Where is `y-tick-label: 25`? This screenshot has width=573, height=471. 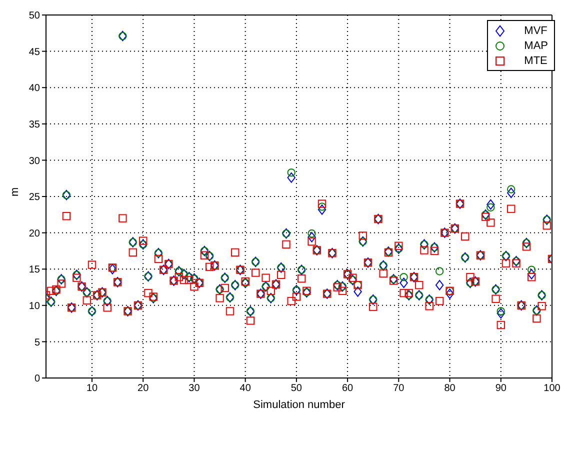
y-tick-label: 25 is located at coordinates (34, 198).